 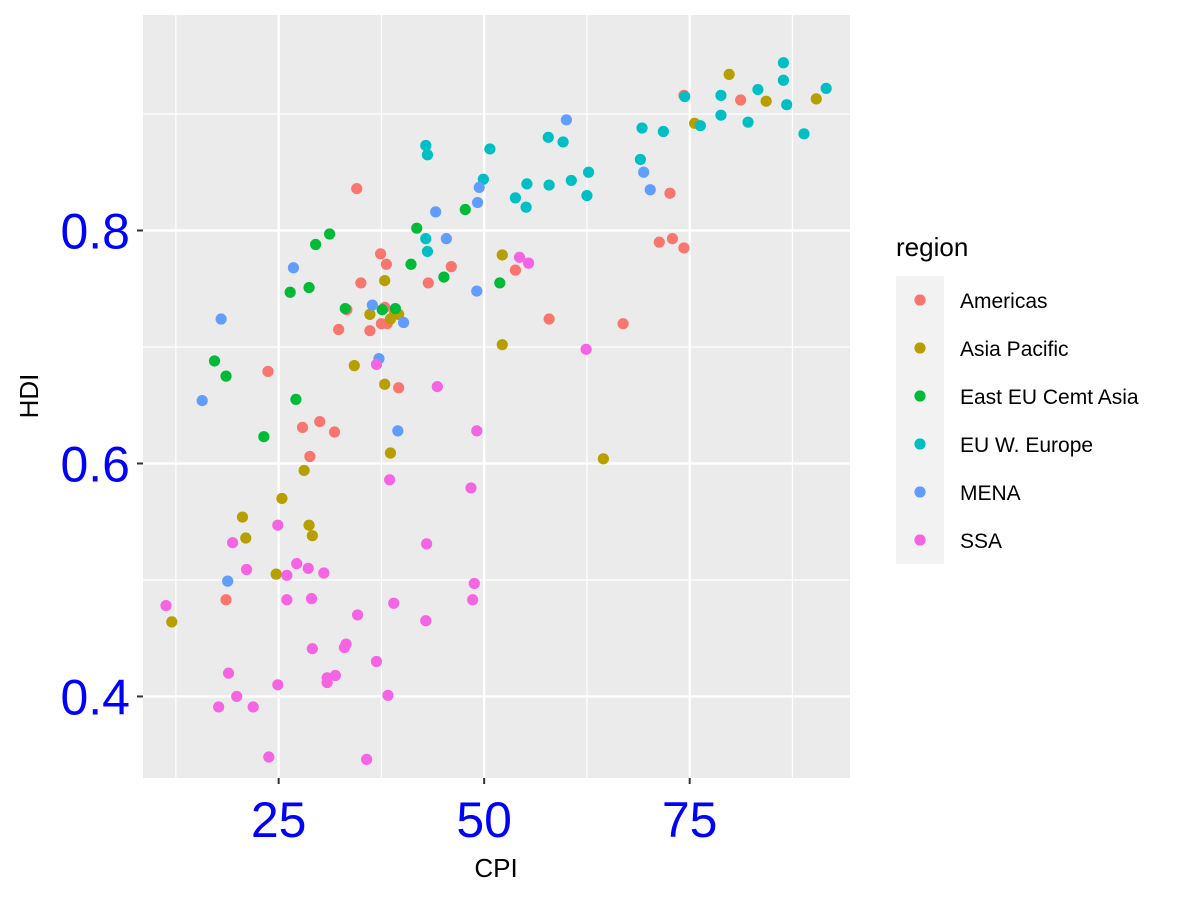 I want to click on x-axis-title: CPI, so click(x=495, y=868).